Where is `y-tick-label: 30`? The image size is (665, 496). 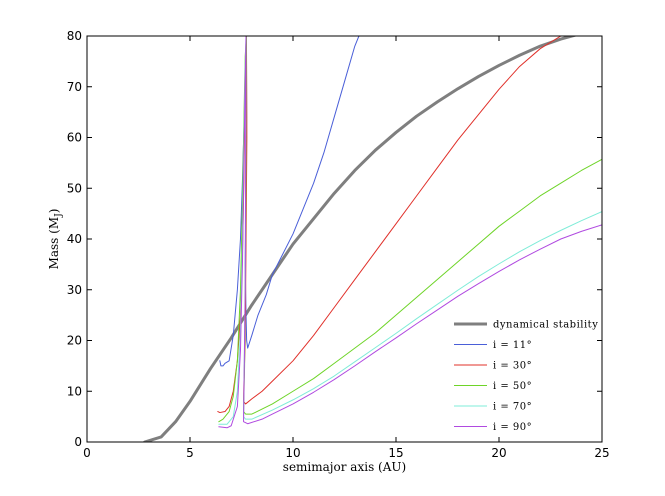
y-tick-label: 30 is located at coordinates (74, 290).